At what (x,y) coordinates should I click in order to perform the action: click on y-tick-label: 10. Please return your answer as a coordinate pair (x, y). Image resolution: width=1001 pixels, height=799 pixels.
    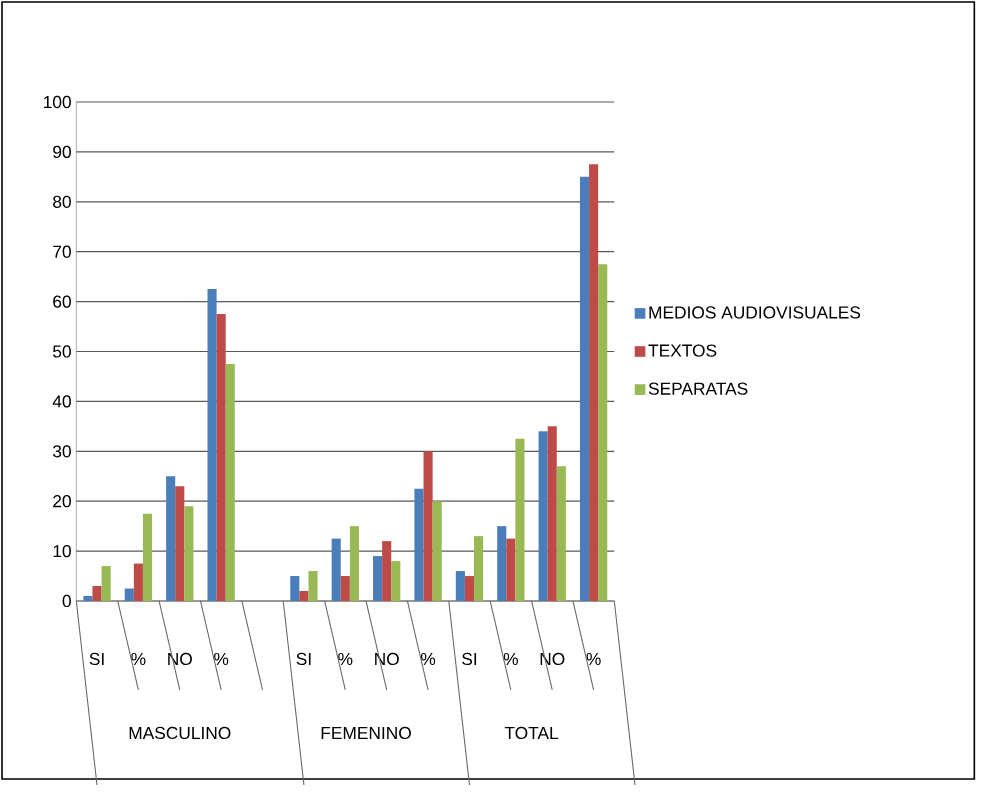
    Looking at the image, I should click on (62, 551).